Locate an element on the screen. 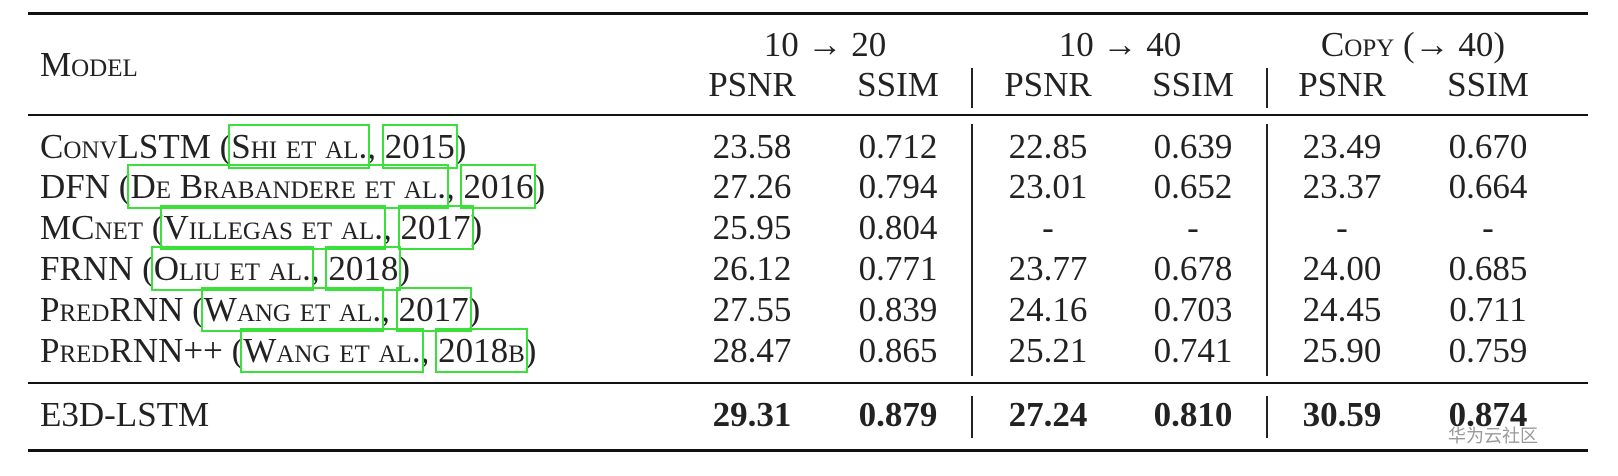  cell-value: 23.37 is located at coordinates (1342, 186).